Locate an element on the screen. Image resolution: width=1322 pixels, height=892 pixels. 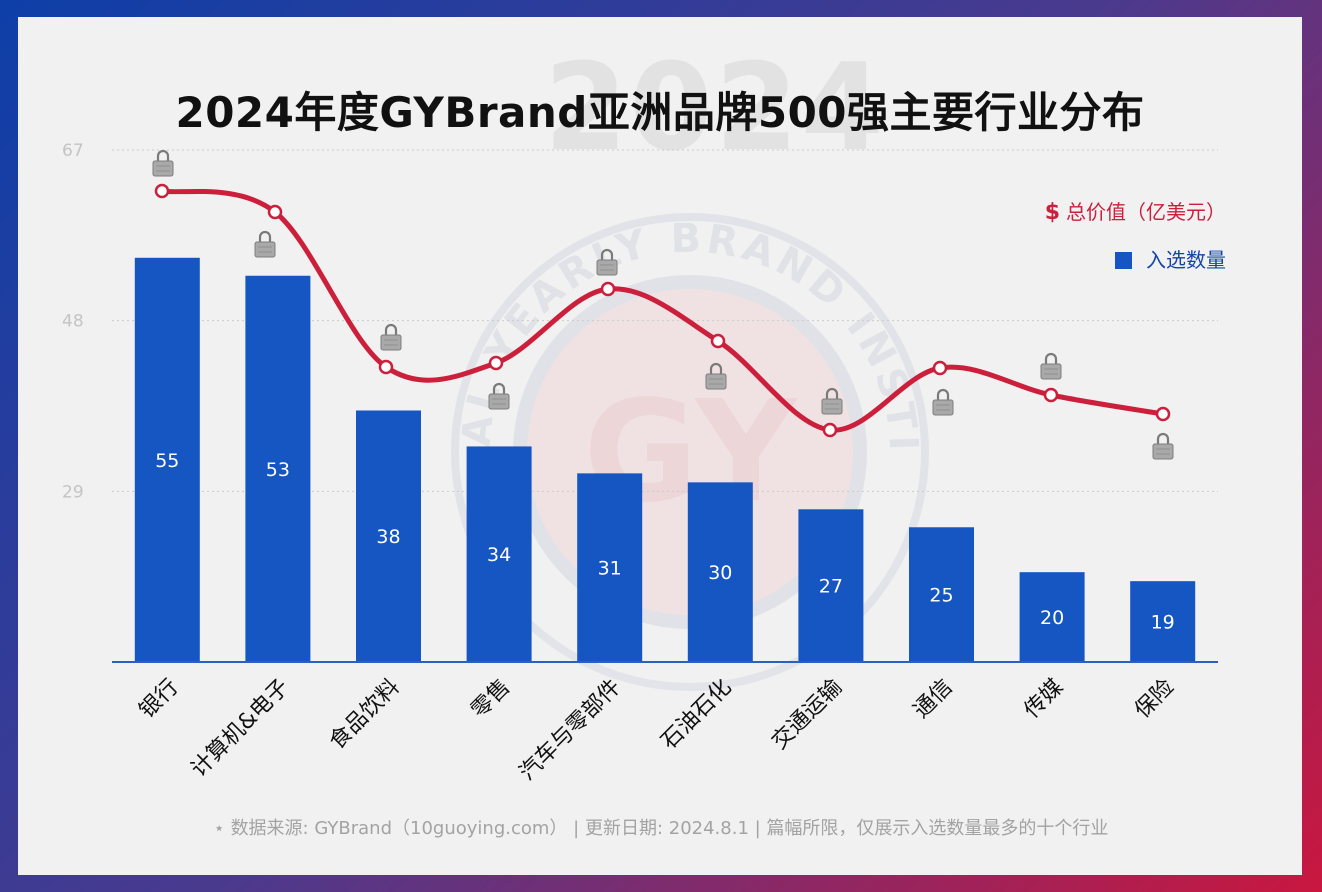
y-tick-label: 48 is located at coordinates (73, 322).